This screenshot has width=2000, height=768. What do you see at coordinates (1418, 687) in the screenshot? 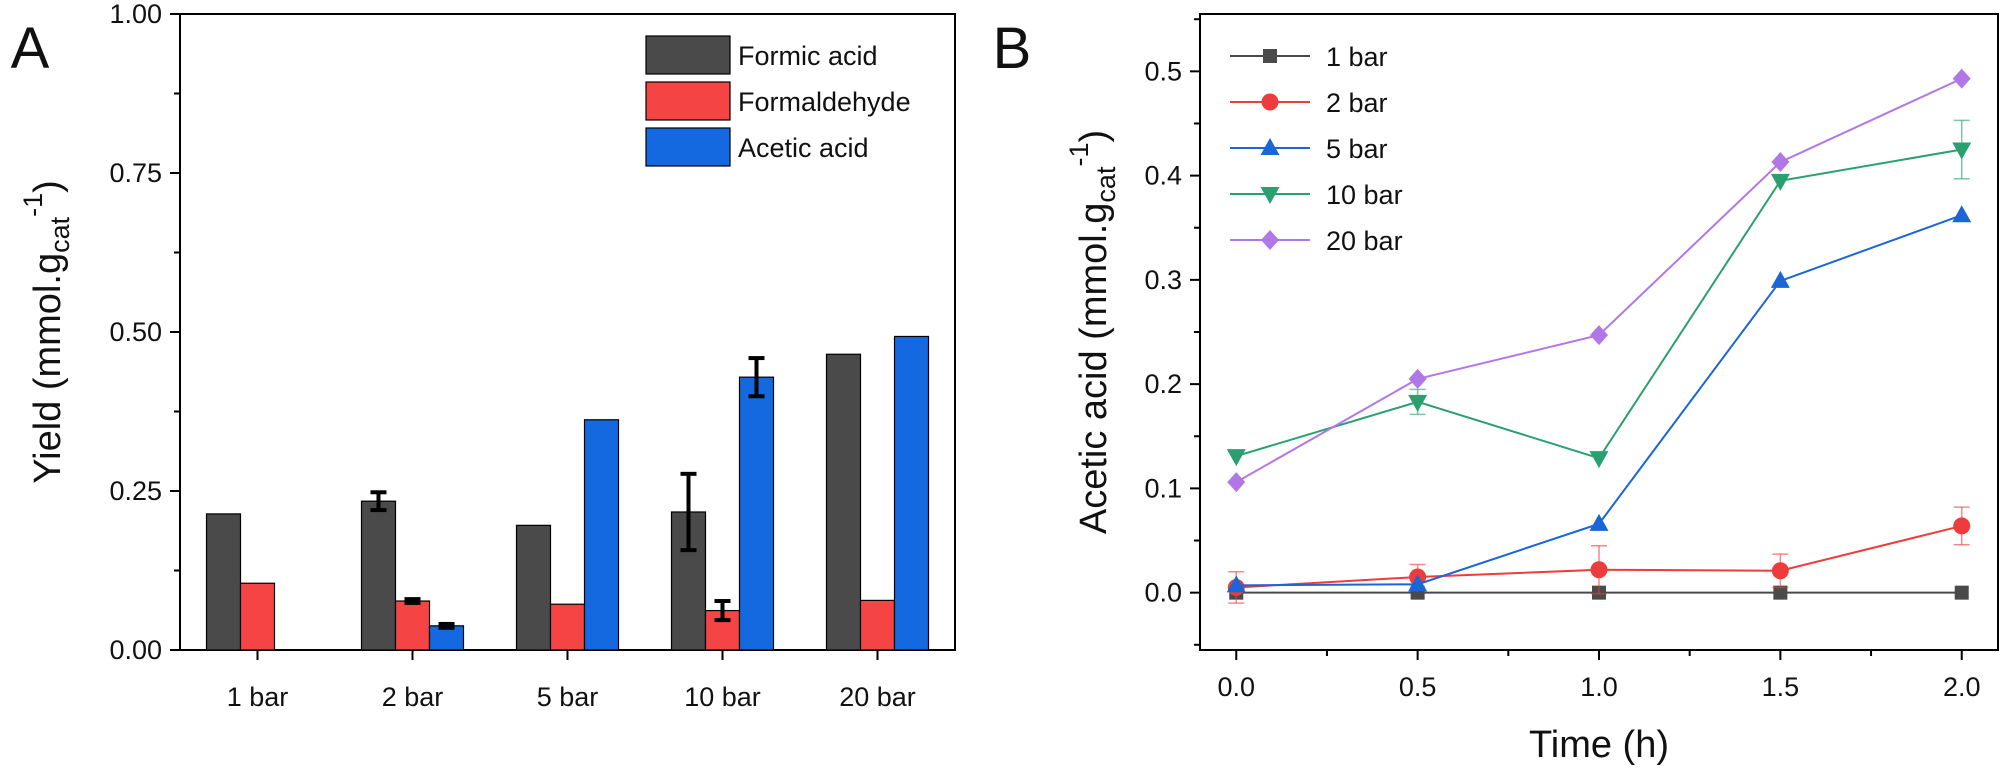
I see `x-tick-label-b: 0.5` at bounding box center [1418, 687].